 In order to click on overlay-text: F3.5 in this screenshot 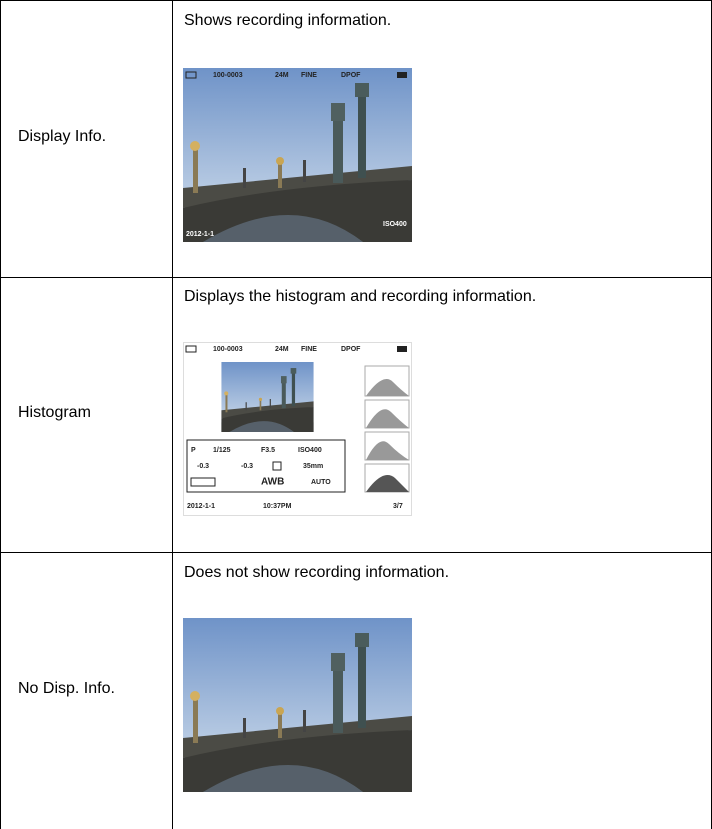, I will do `click(268, 450)`.